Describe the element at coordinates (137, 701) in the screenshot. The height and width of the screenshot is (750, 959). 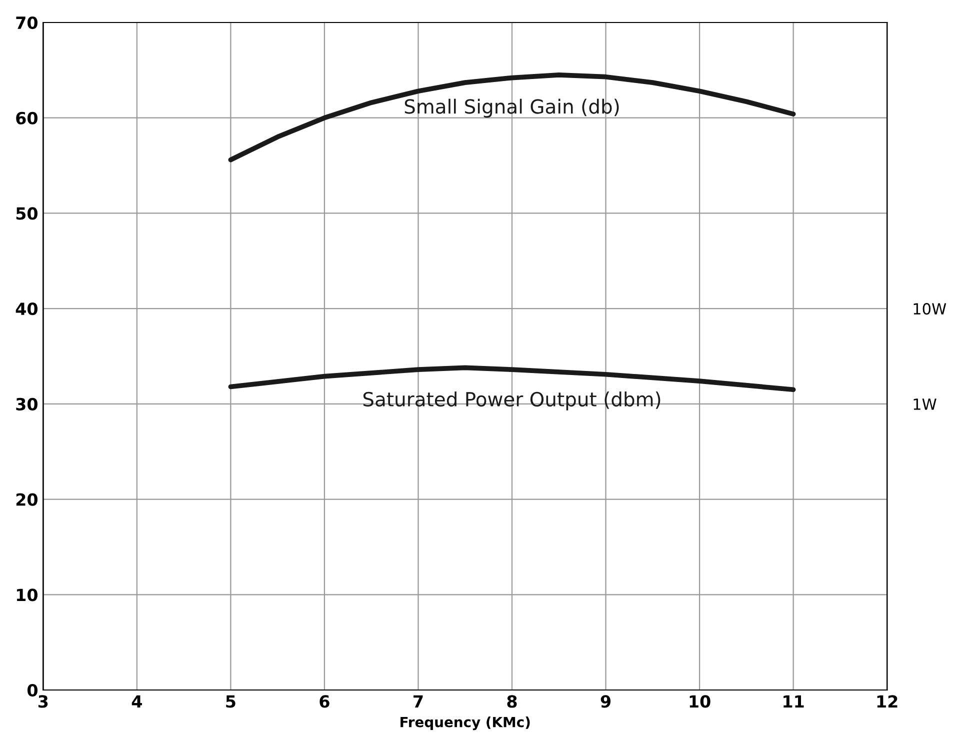
I see `x-tick-label: 4` at that location.